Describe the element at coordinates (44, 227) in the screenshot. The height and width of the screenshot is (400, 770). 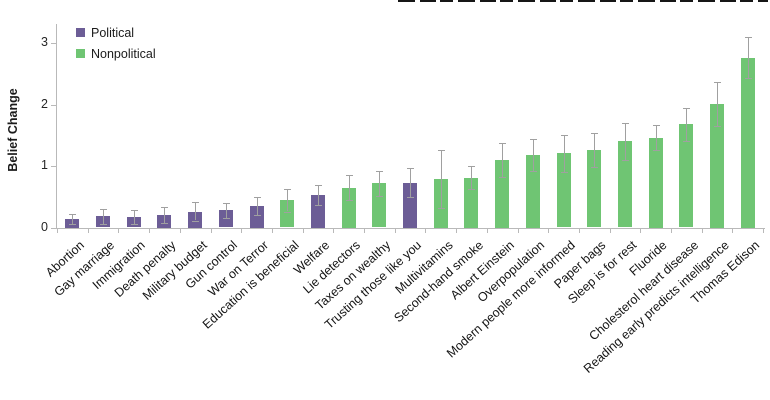
I see `y-tick-label: 0` at that location.